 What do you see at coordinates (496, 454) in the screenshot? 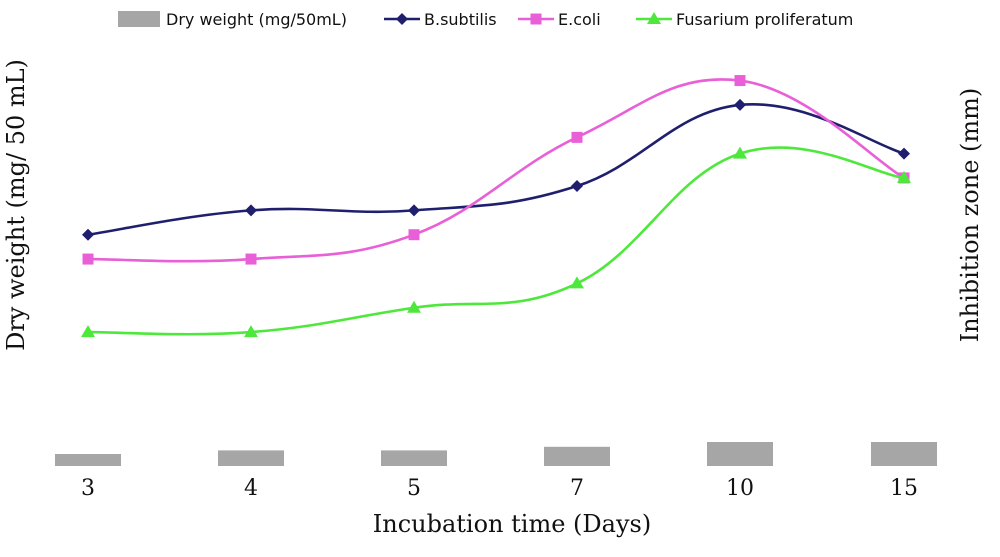
I see `bar-series` at bounding box center [496, 454].